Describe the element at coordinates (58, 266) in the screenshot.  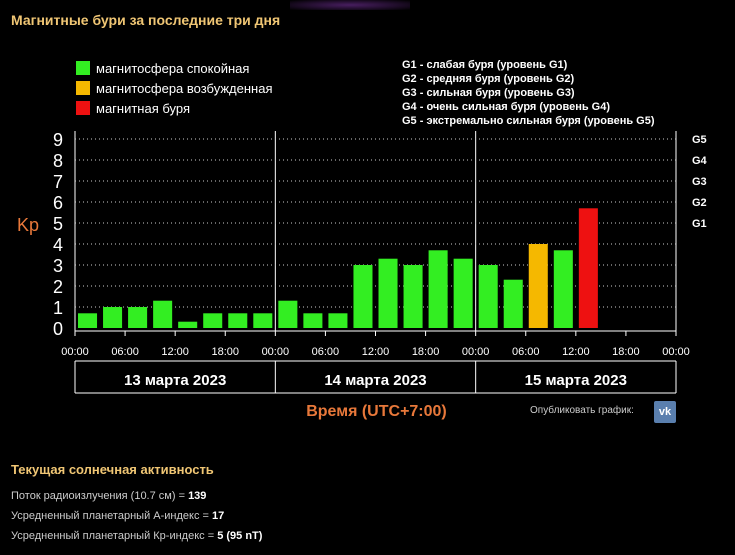
I see `y-tick-label: 3` at that location.